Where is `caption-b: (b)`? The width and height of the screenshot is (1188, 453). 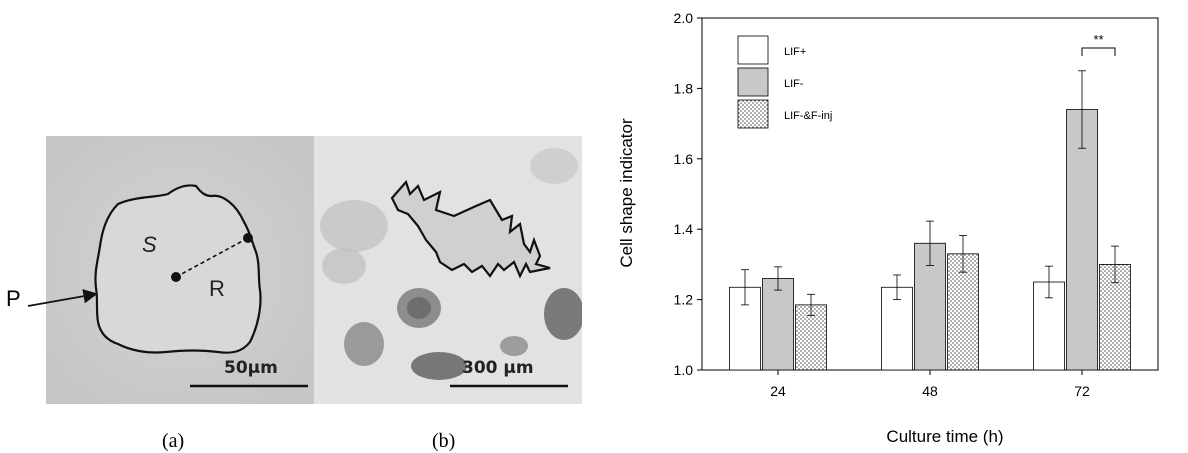 caption-b: (b) is located at coordinates (444, 441).